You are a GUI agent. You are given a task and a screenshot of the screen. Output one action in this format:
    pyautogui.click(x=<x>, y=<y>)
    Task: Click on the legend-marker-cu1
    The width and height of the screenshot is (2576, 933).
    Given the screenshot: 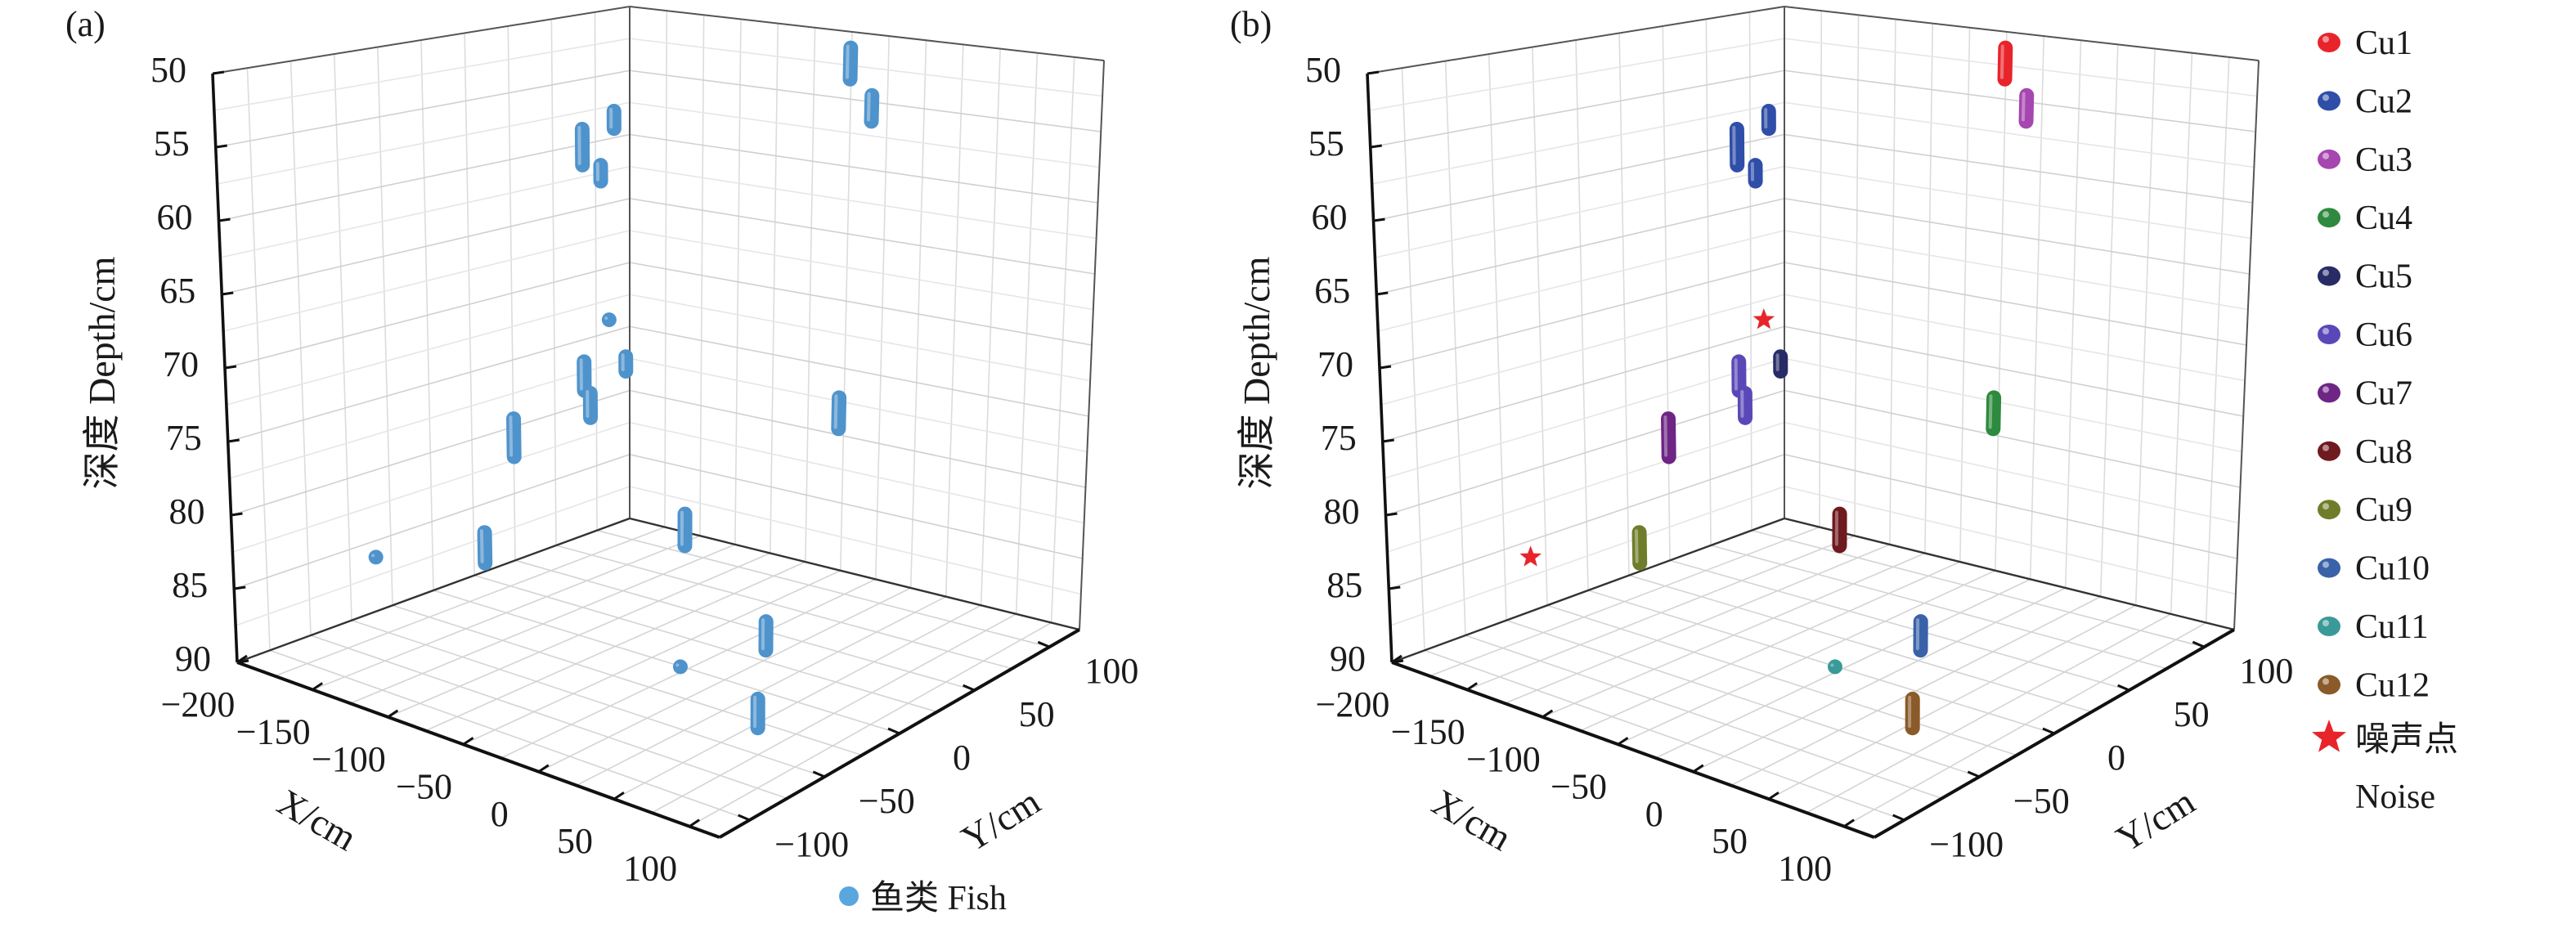 What is the action you would take?
    pyautogui.click(x=2329, y=42)
    